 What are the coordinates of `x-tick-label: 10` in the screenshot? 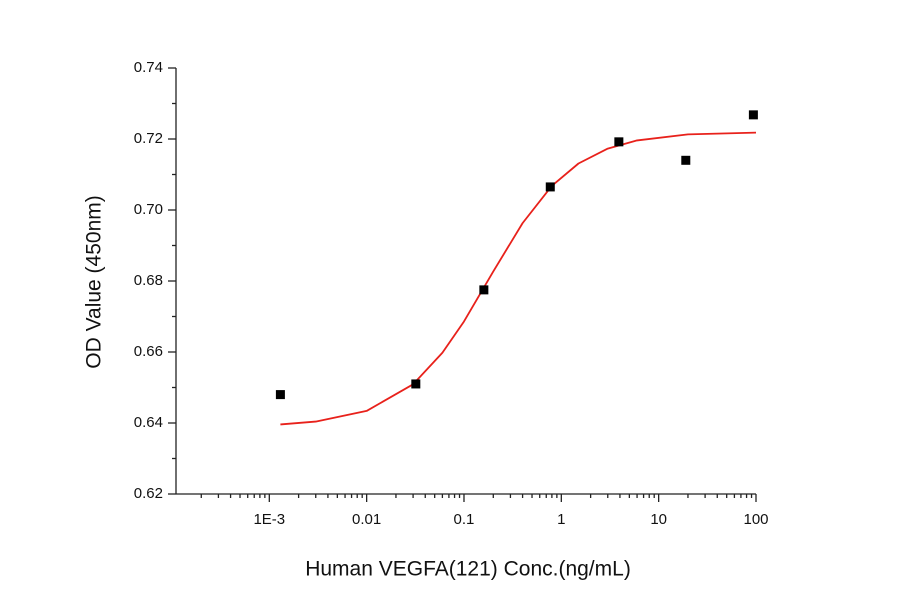 It's located at (658, 519).